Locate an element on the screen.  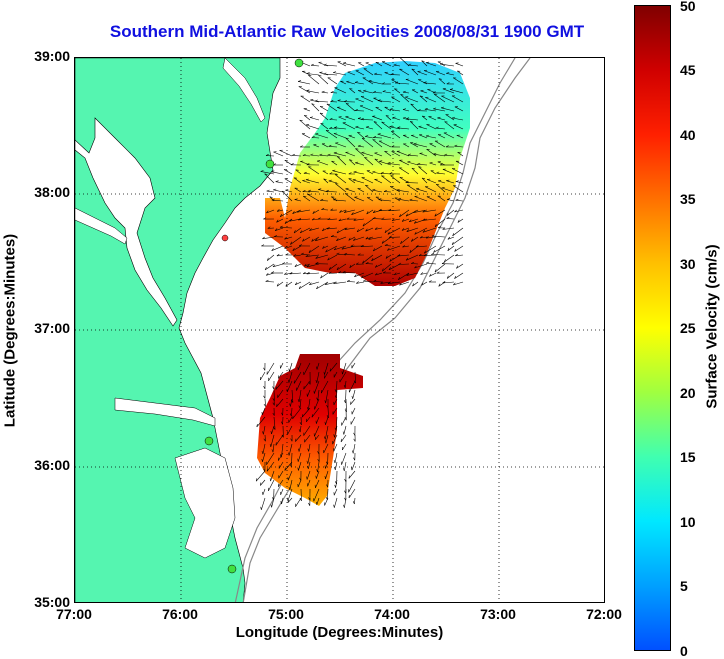
colorbar-tick-label: 40 is located at coordinates (688, 135).